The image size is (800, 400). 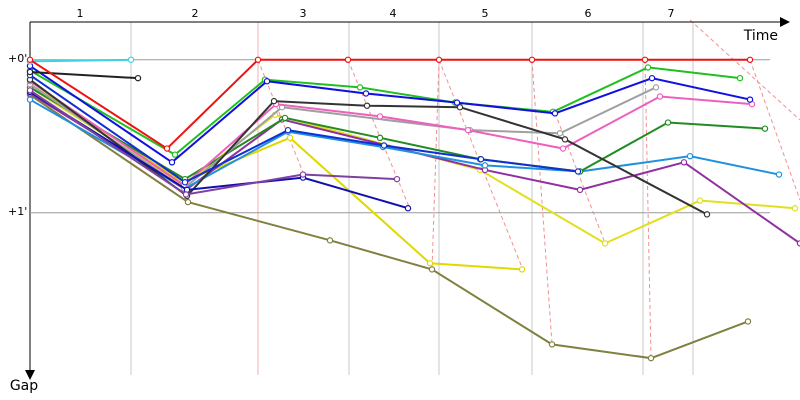 What do you see at coordinates (30, 375) in the screenshot?
I see `y-arrow` at bounding box center [30, 375].